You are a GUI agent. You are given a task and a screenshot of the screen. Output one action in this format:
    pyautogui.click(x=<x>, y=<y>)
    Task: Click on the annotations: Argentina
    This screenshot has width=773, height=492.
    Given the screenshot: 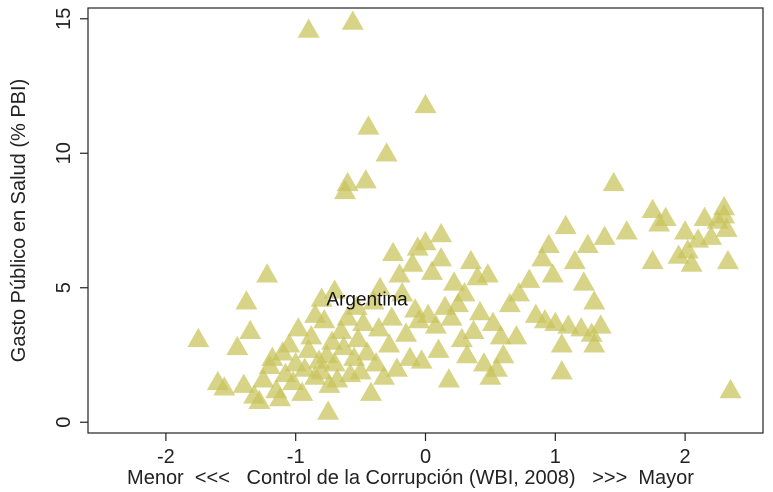 What is the action you would take?
    pyautogui.click(x=367, y=300)
    